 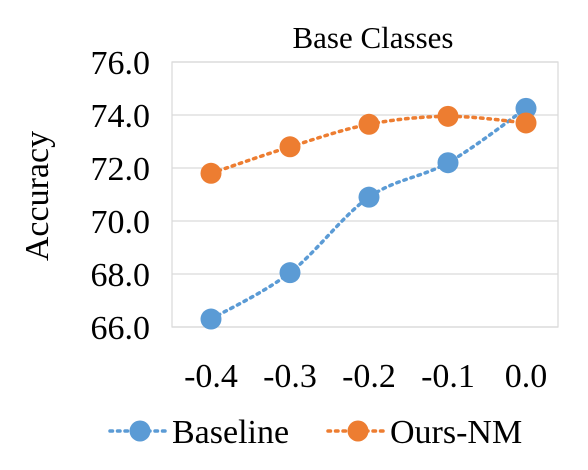 I want to click on legend-item: Baseline, so click(x=198, y=432).